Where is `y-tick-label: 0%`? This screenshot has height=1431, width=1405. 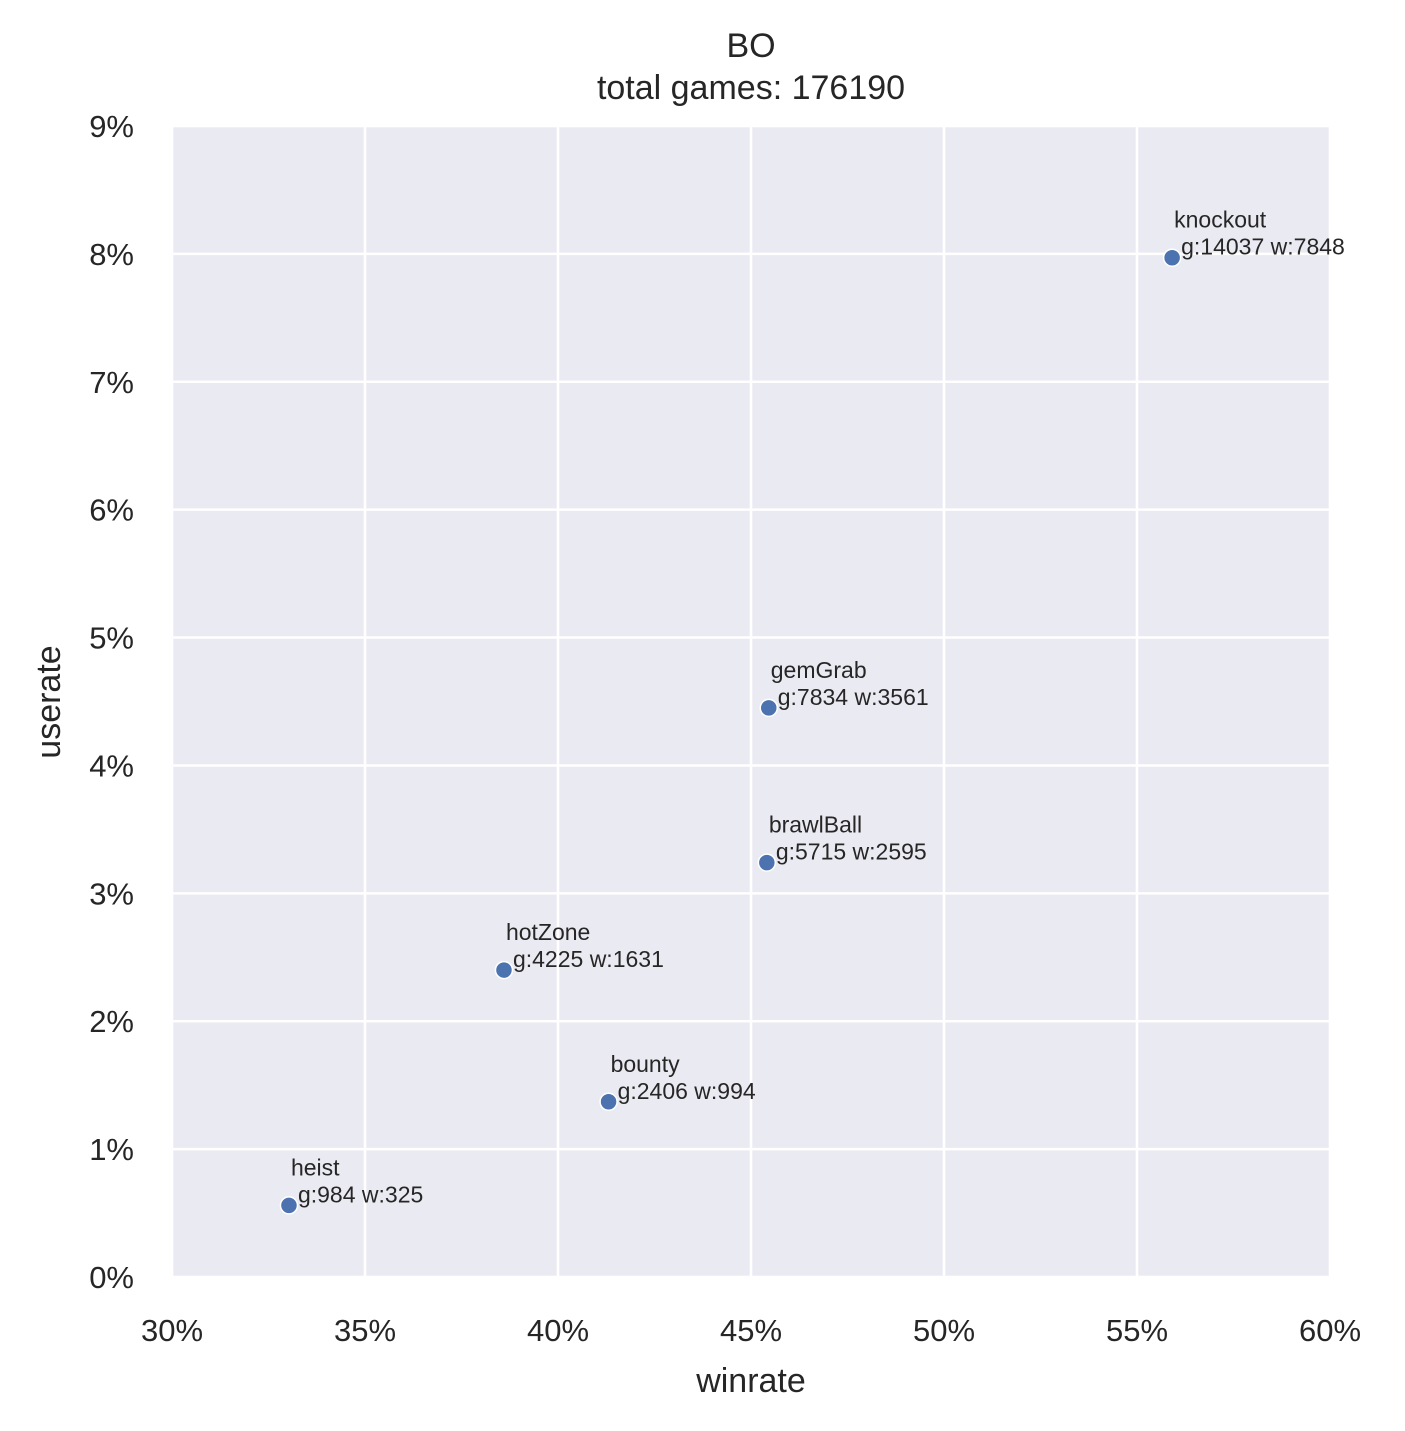
y-tick-label: 0% is located at coordinates (111, 1277).